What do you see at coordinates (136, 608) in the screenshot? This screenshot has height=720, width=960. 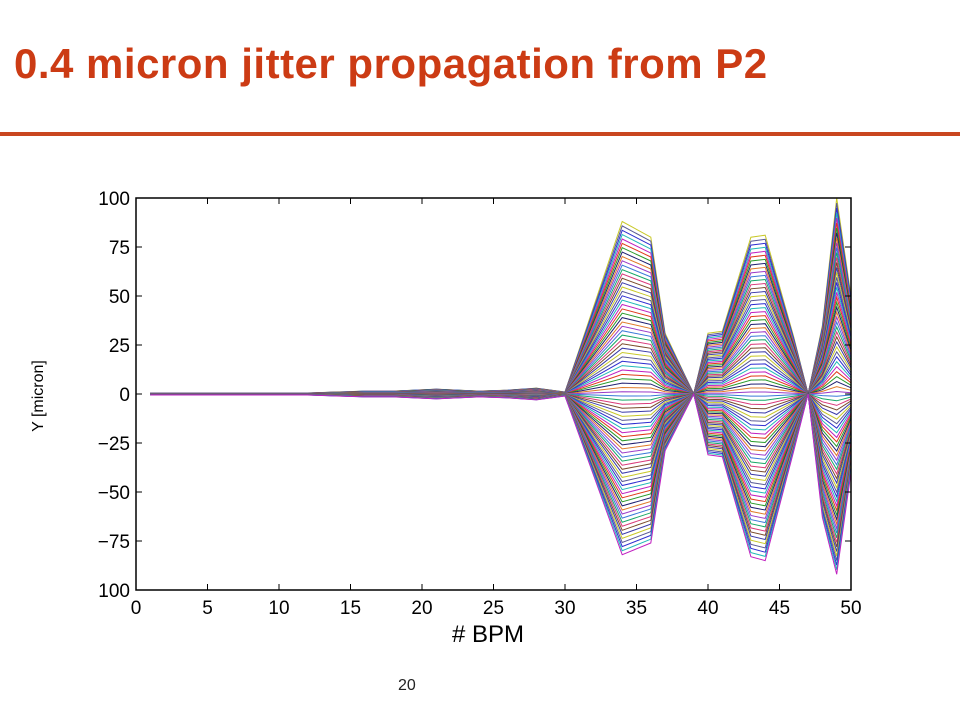 I see `x-tick-label: 0` at bounding box center [136, 608].